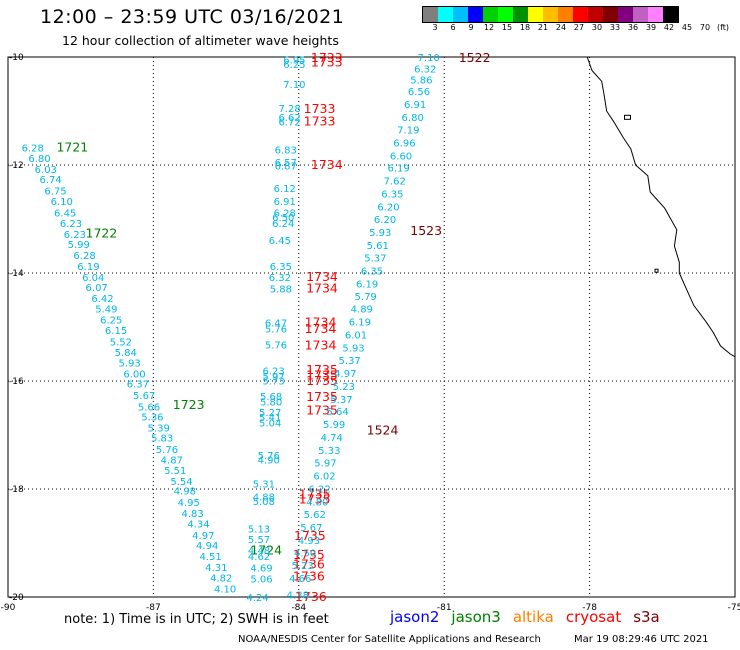 The height and width of the screenshot is (650, 740). What do you see at coordinates (641, 639) in the screenshot?
I see `timestamp-text: Mar 19 08:29:46 UTC 2021` at bounding box center [641, 639].